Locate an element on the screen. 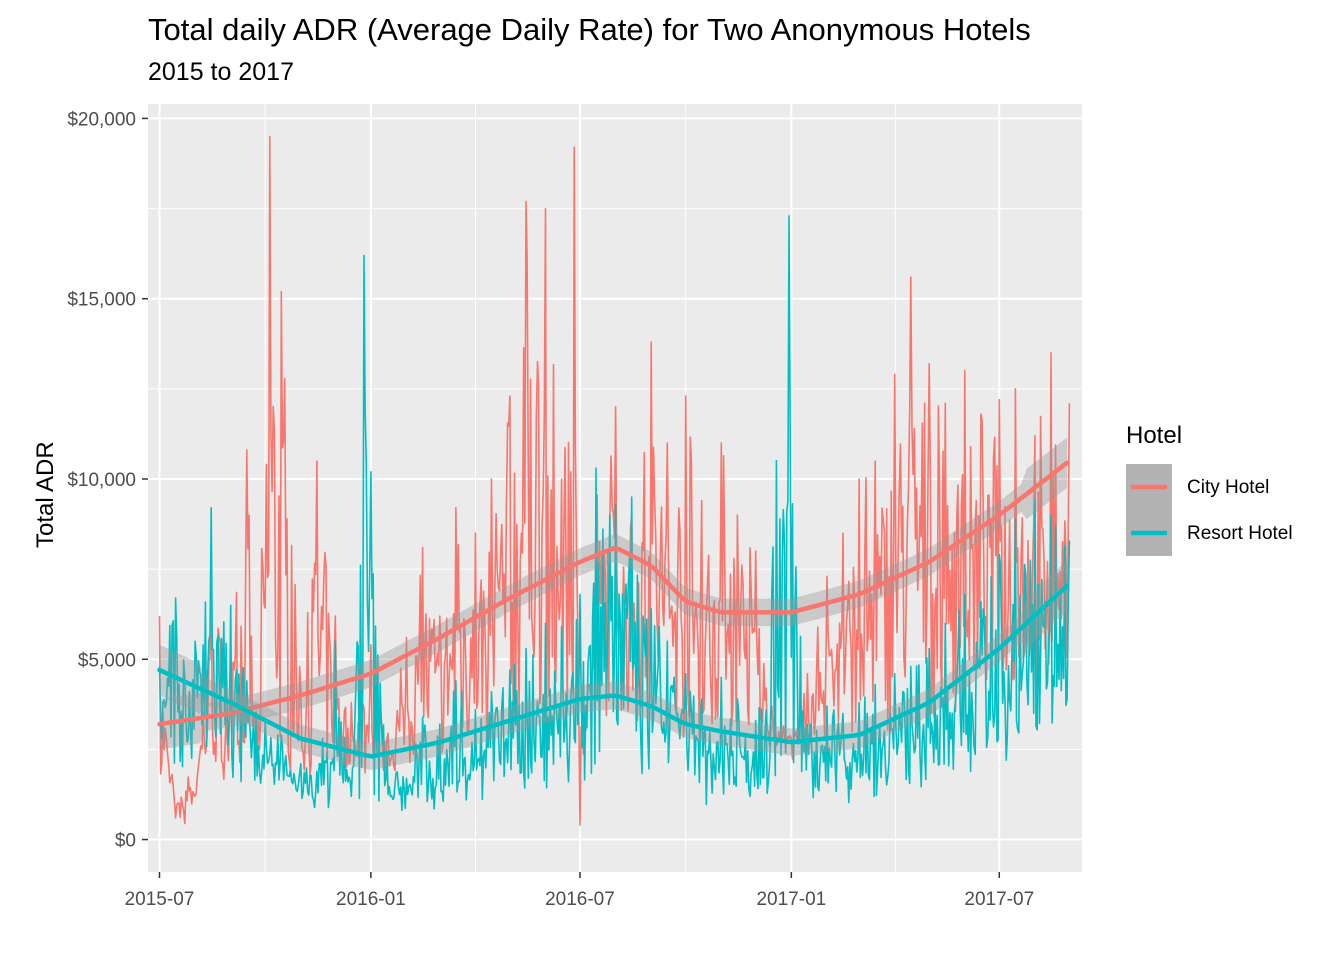 This screenshot has height=960, width=1344. legend-label-city-hotel: City Hotel is located at coordinates (1228, 487).